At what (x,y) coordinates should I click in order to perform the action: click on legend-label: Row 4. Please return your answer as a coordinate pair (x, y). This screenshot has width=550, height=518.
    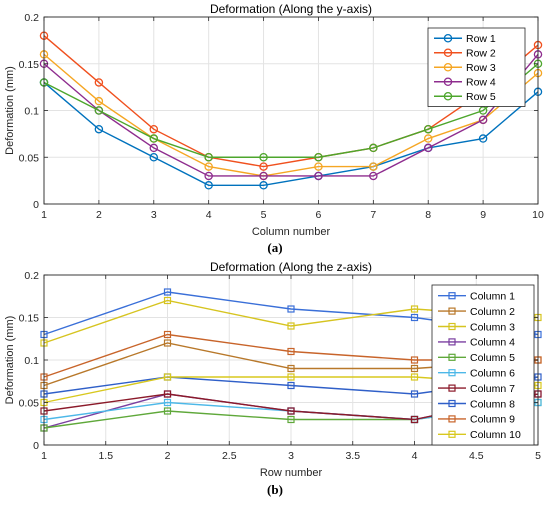
    Looking at the image, I should click on (481, 83).